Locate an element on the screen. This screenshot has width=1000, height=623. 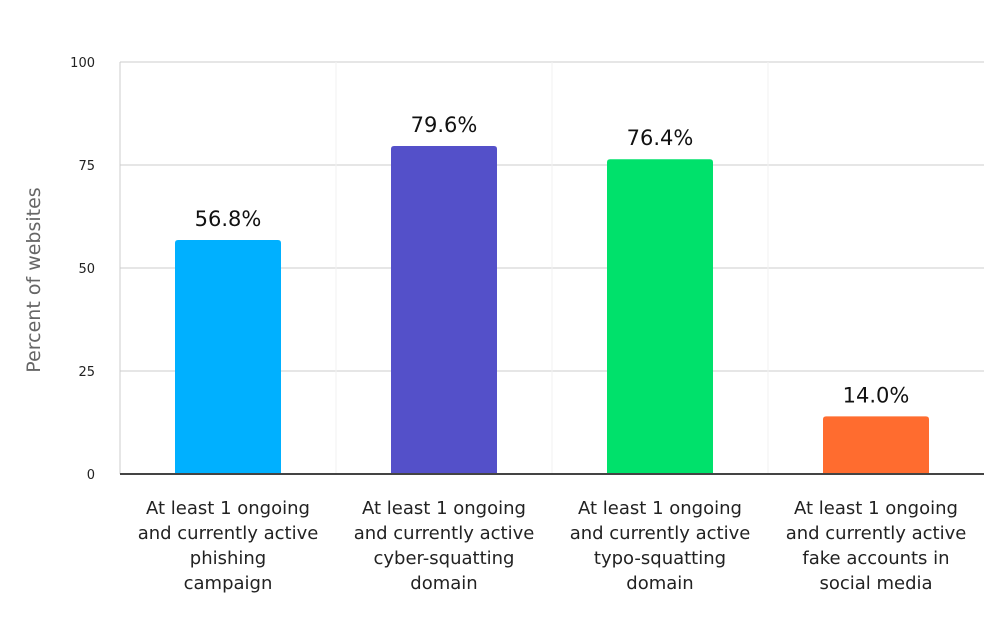
y-tick-label: 50 is located at coordinates (86, 269).